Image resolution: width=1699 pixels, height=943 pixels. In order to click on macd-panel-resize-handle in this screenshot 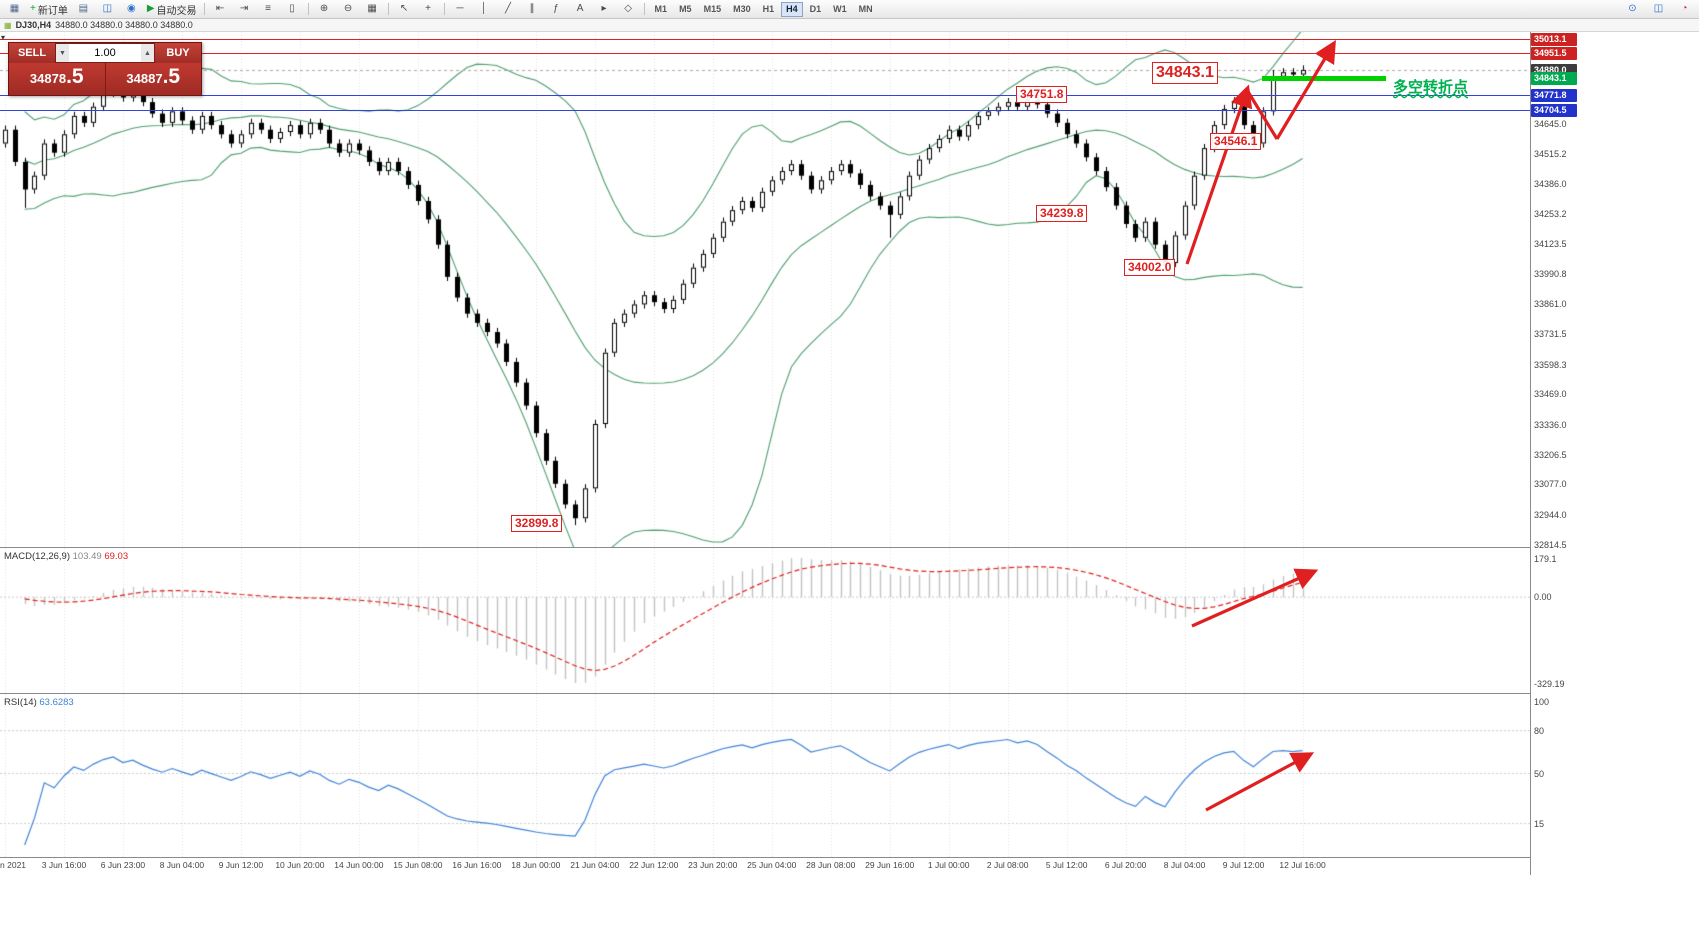, I will do `click(849, 547)`.